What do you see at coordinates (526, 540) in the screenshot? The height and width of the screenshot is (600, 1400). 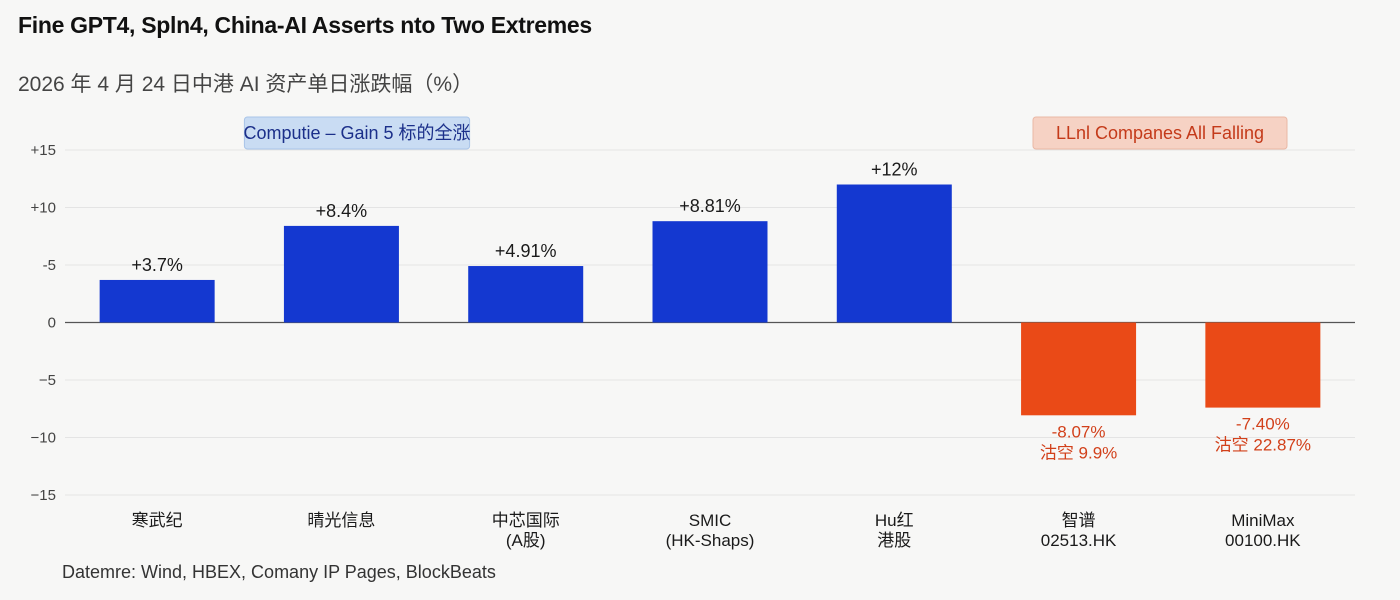 I see `x-tick-label: (A股)` at bounding box center [526, 540].